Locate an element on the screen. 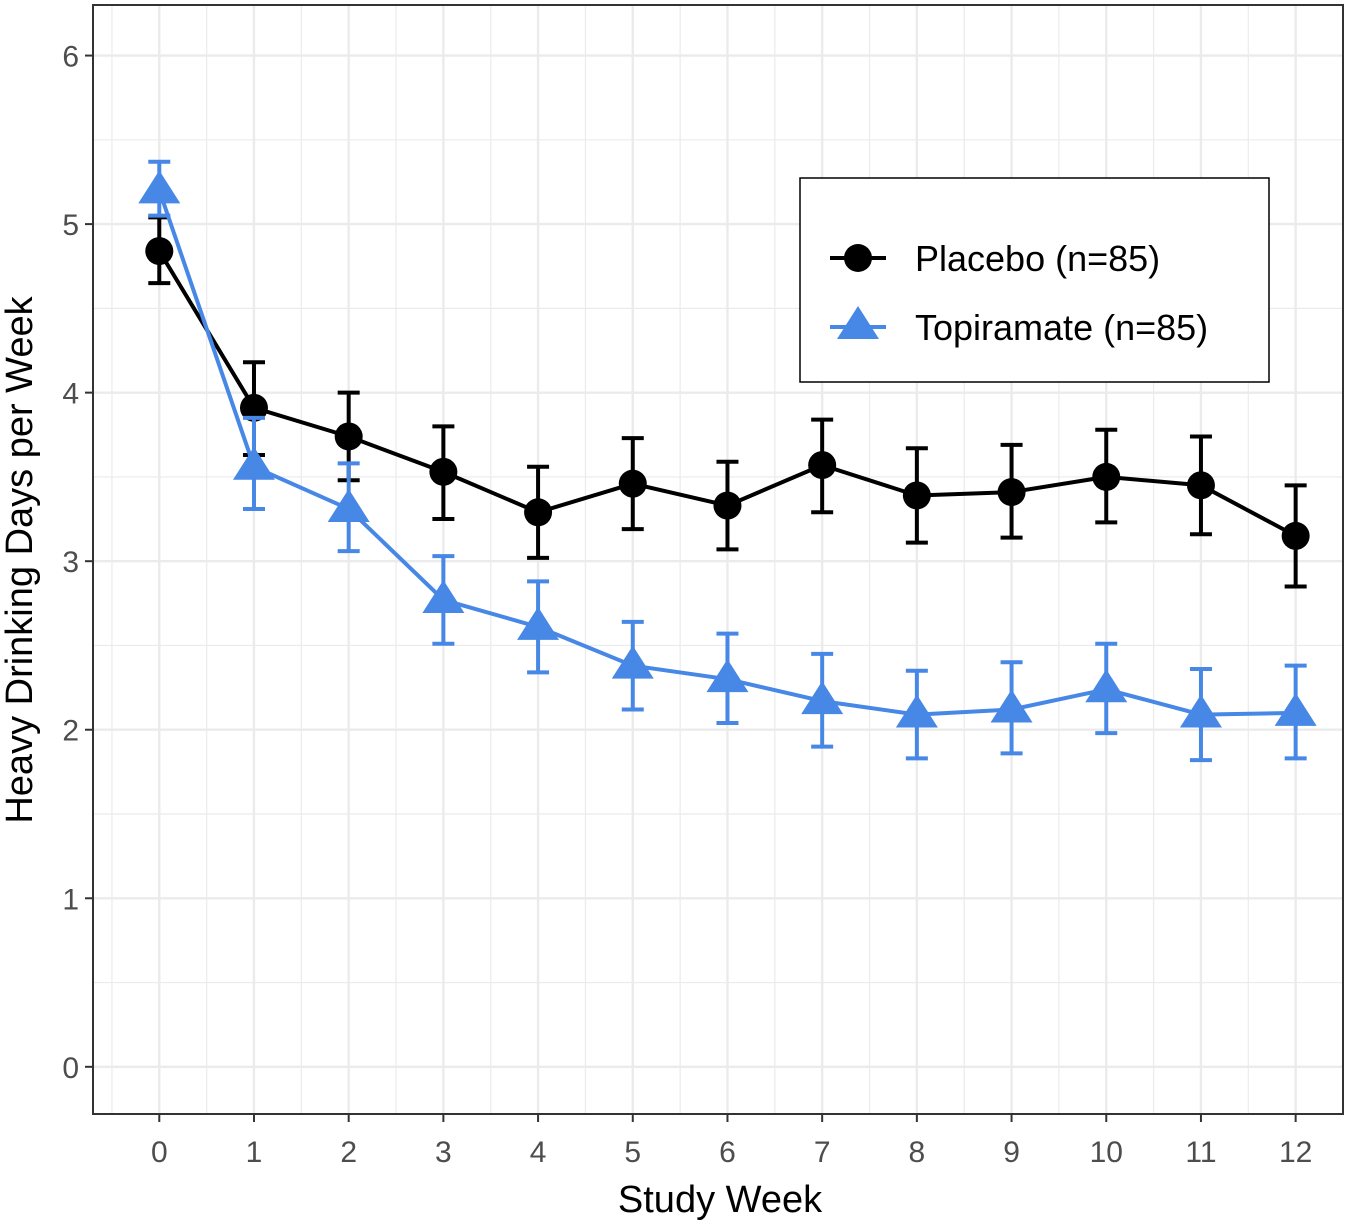  y-tick-label: 5 is located at coordinates (70, 225).